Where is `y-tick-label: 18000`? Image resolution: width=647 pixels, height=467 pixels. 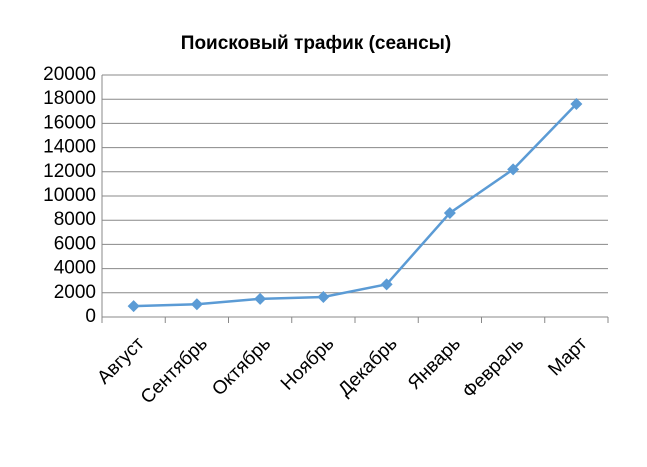
y-tick-label: 18000 is located at coordinates (69, 98).